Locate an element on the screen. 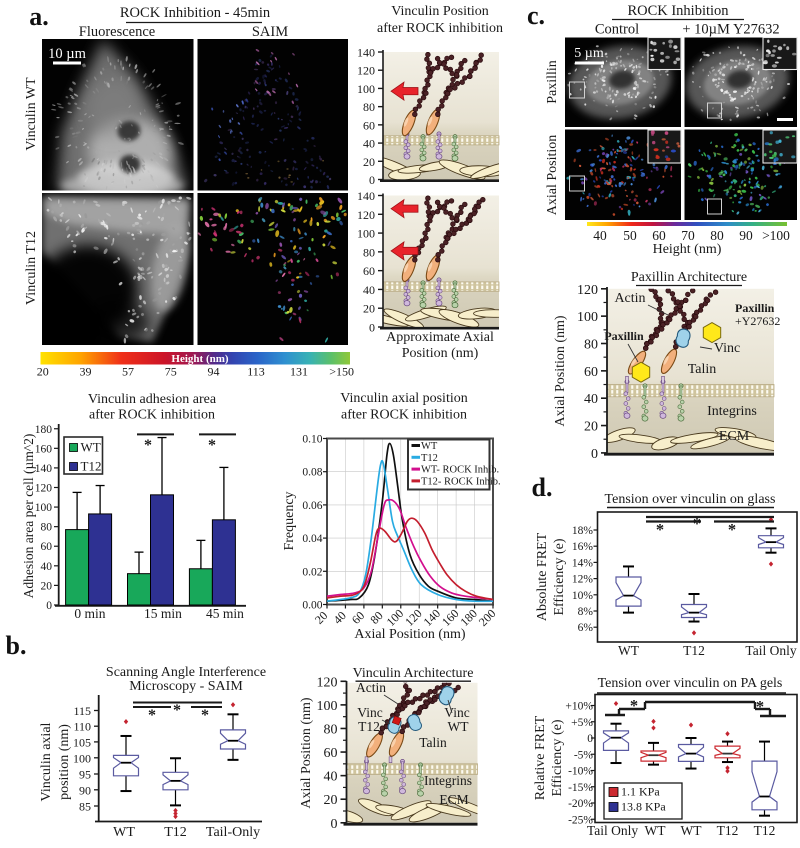 This screenshot has width=800, height=848. svg-text: -10% is located at coordinates (580, 772).